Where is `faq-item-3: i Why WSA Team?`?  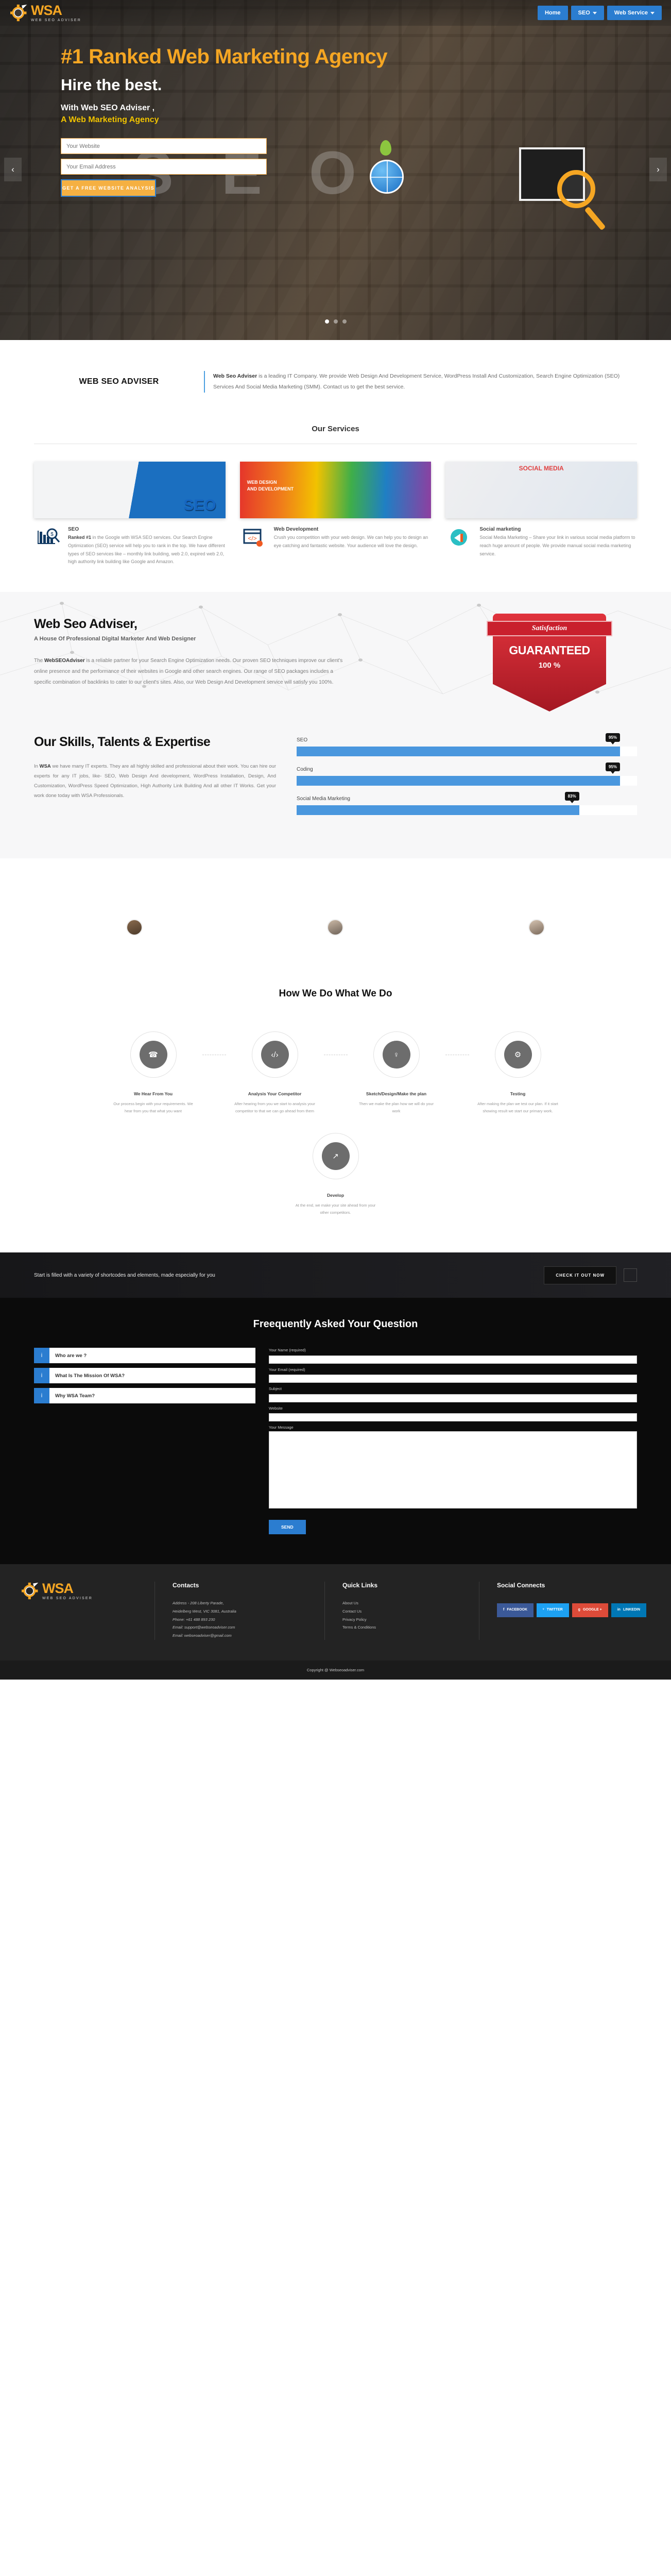
faq-item-3: i Why WSA Team? is located at coordinates (144, 1395).